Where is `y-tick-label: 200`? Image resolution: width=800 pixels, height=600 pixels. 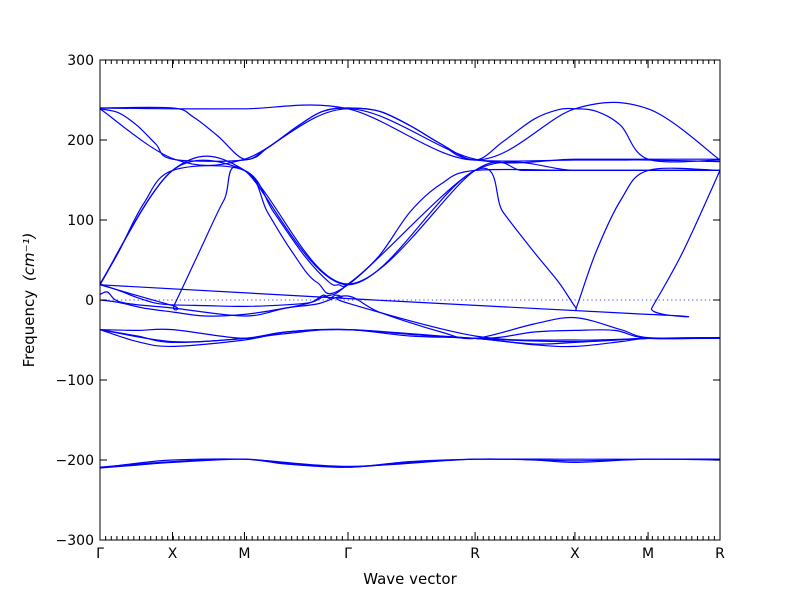
y-tick-label: 200 is located at coordinates (80, 141).